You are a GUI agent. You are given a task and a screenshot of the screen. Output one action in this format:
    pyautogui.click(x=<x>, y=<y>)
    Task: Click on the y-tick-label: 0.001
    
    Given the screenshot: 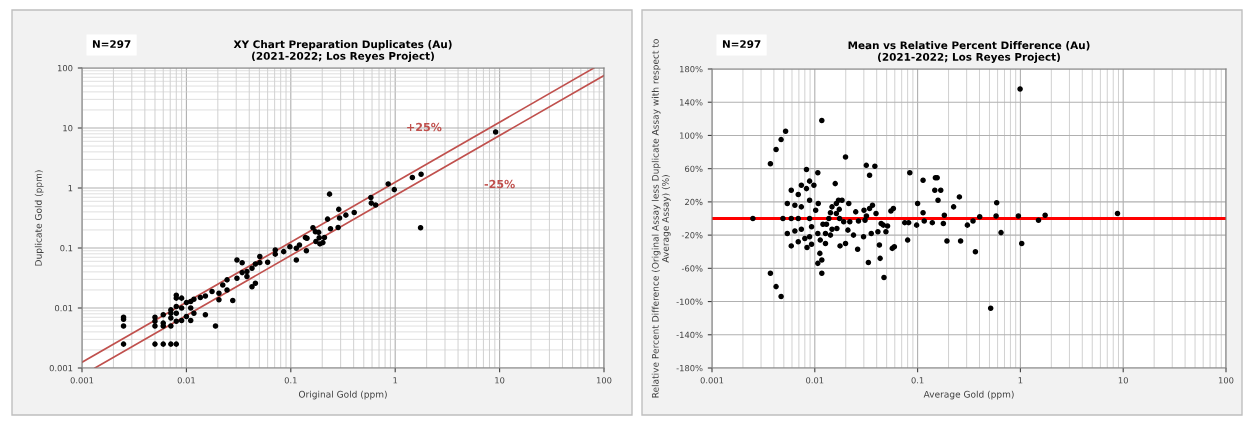 What is the action you would take?
    pyautogui.click(x=61, y=368)
    